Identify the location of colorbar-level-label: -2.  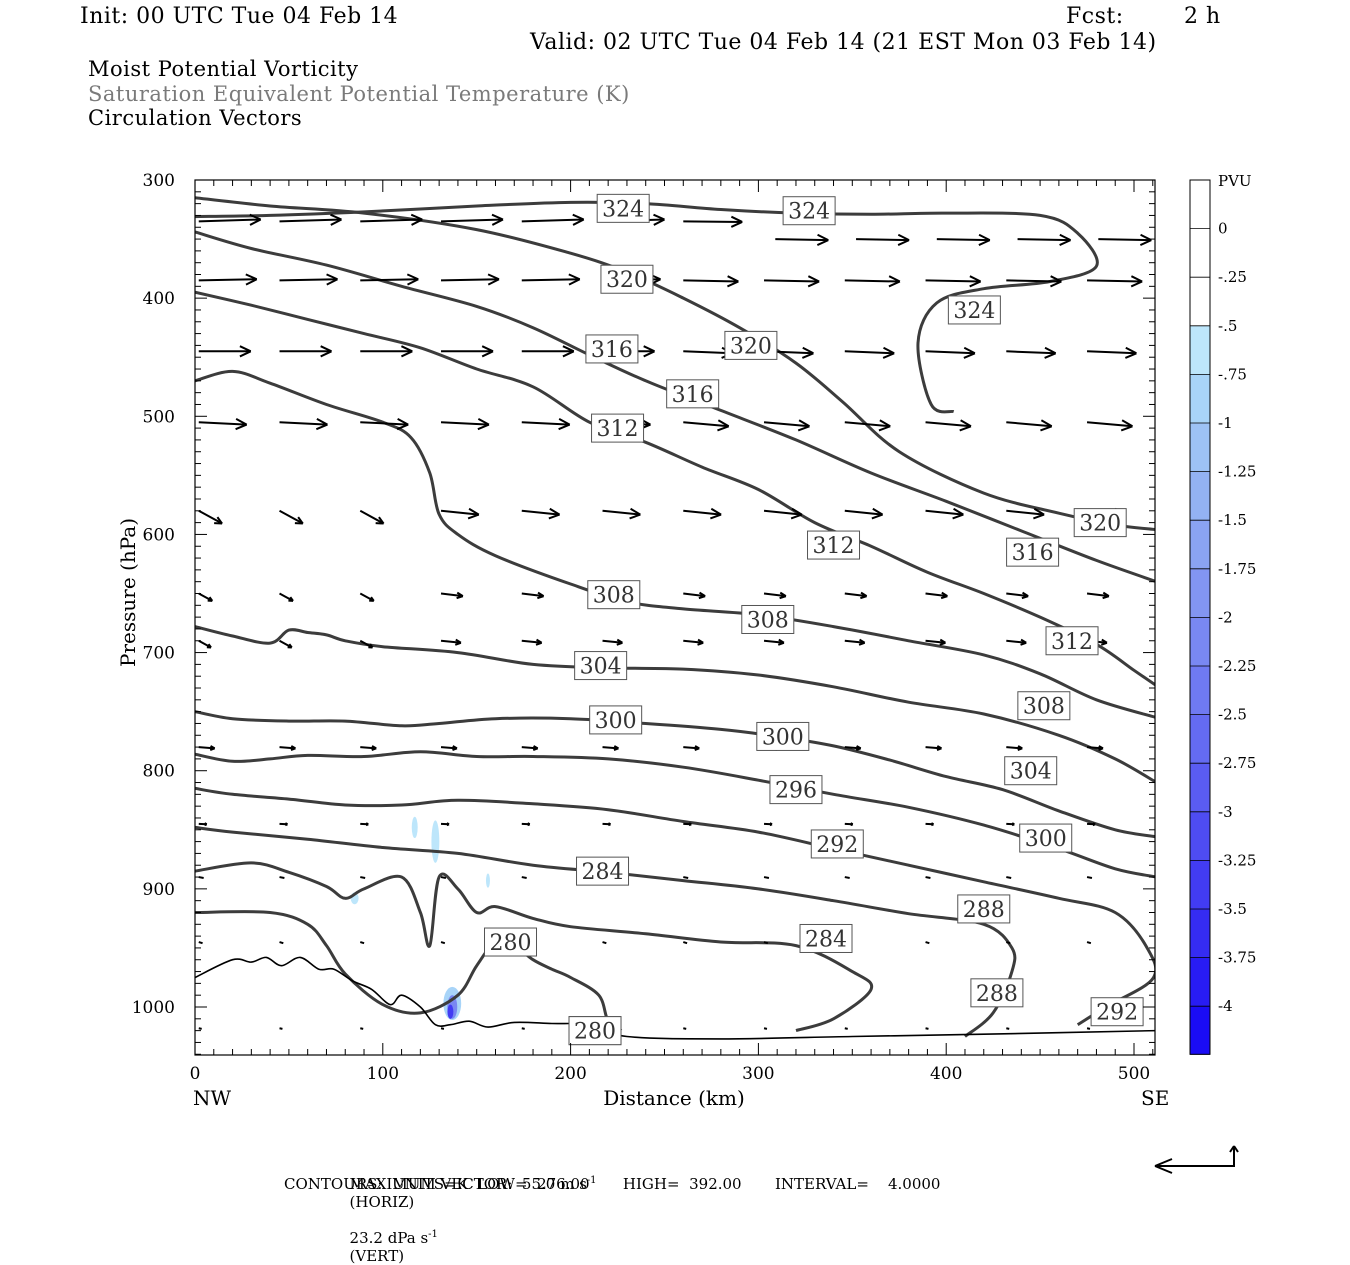
(1225, 617).